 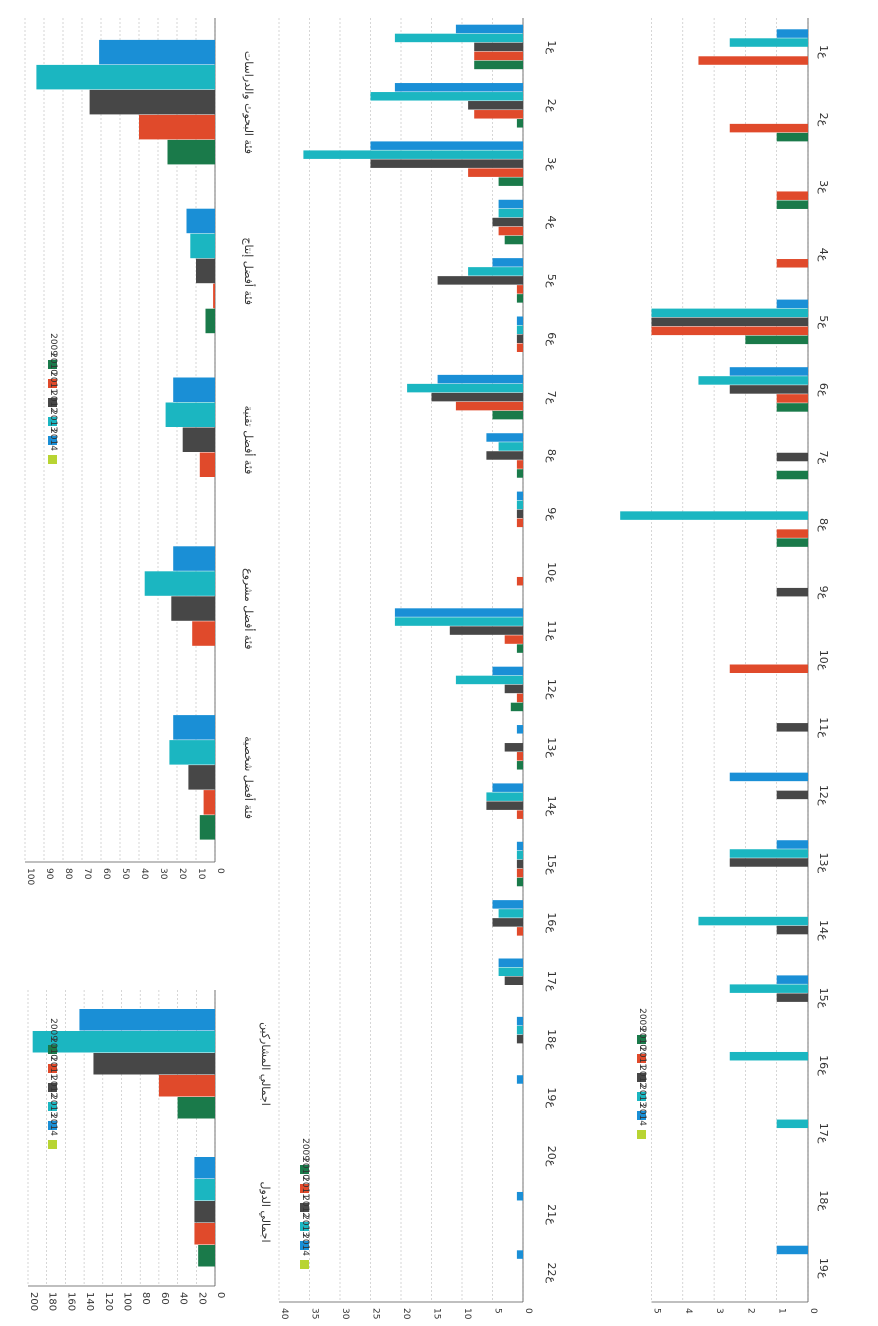 I want to click on category-label: ع13, so click(x=551, y=747).